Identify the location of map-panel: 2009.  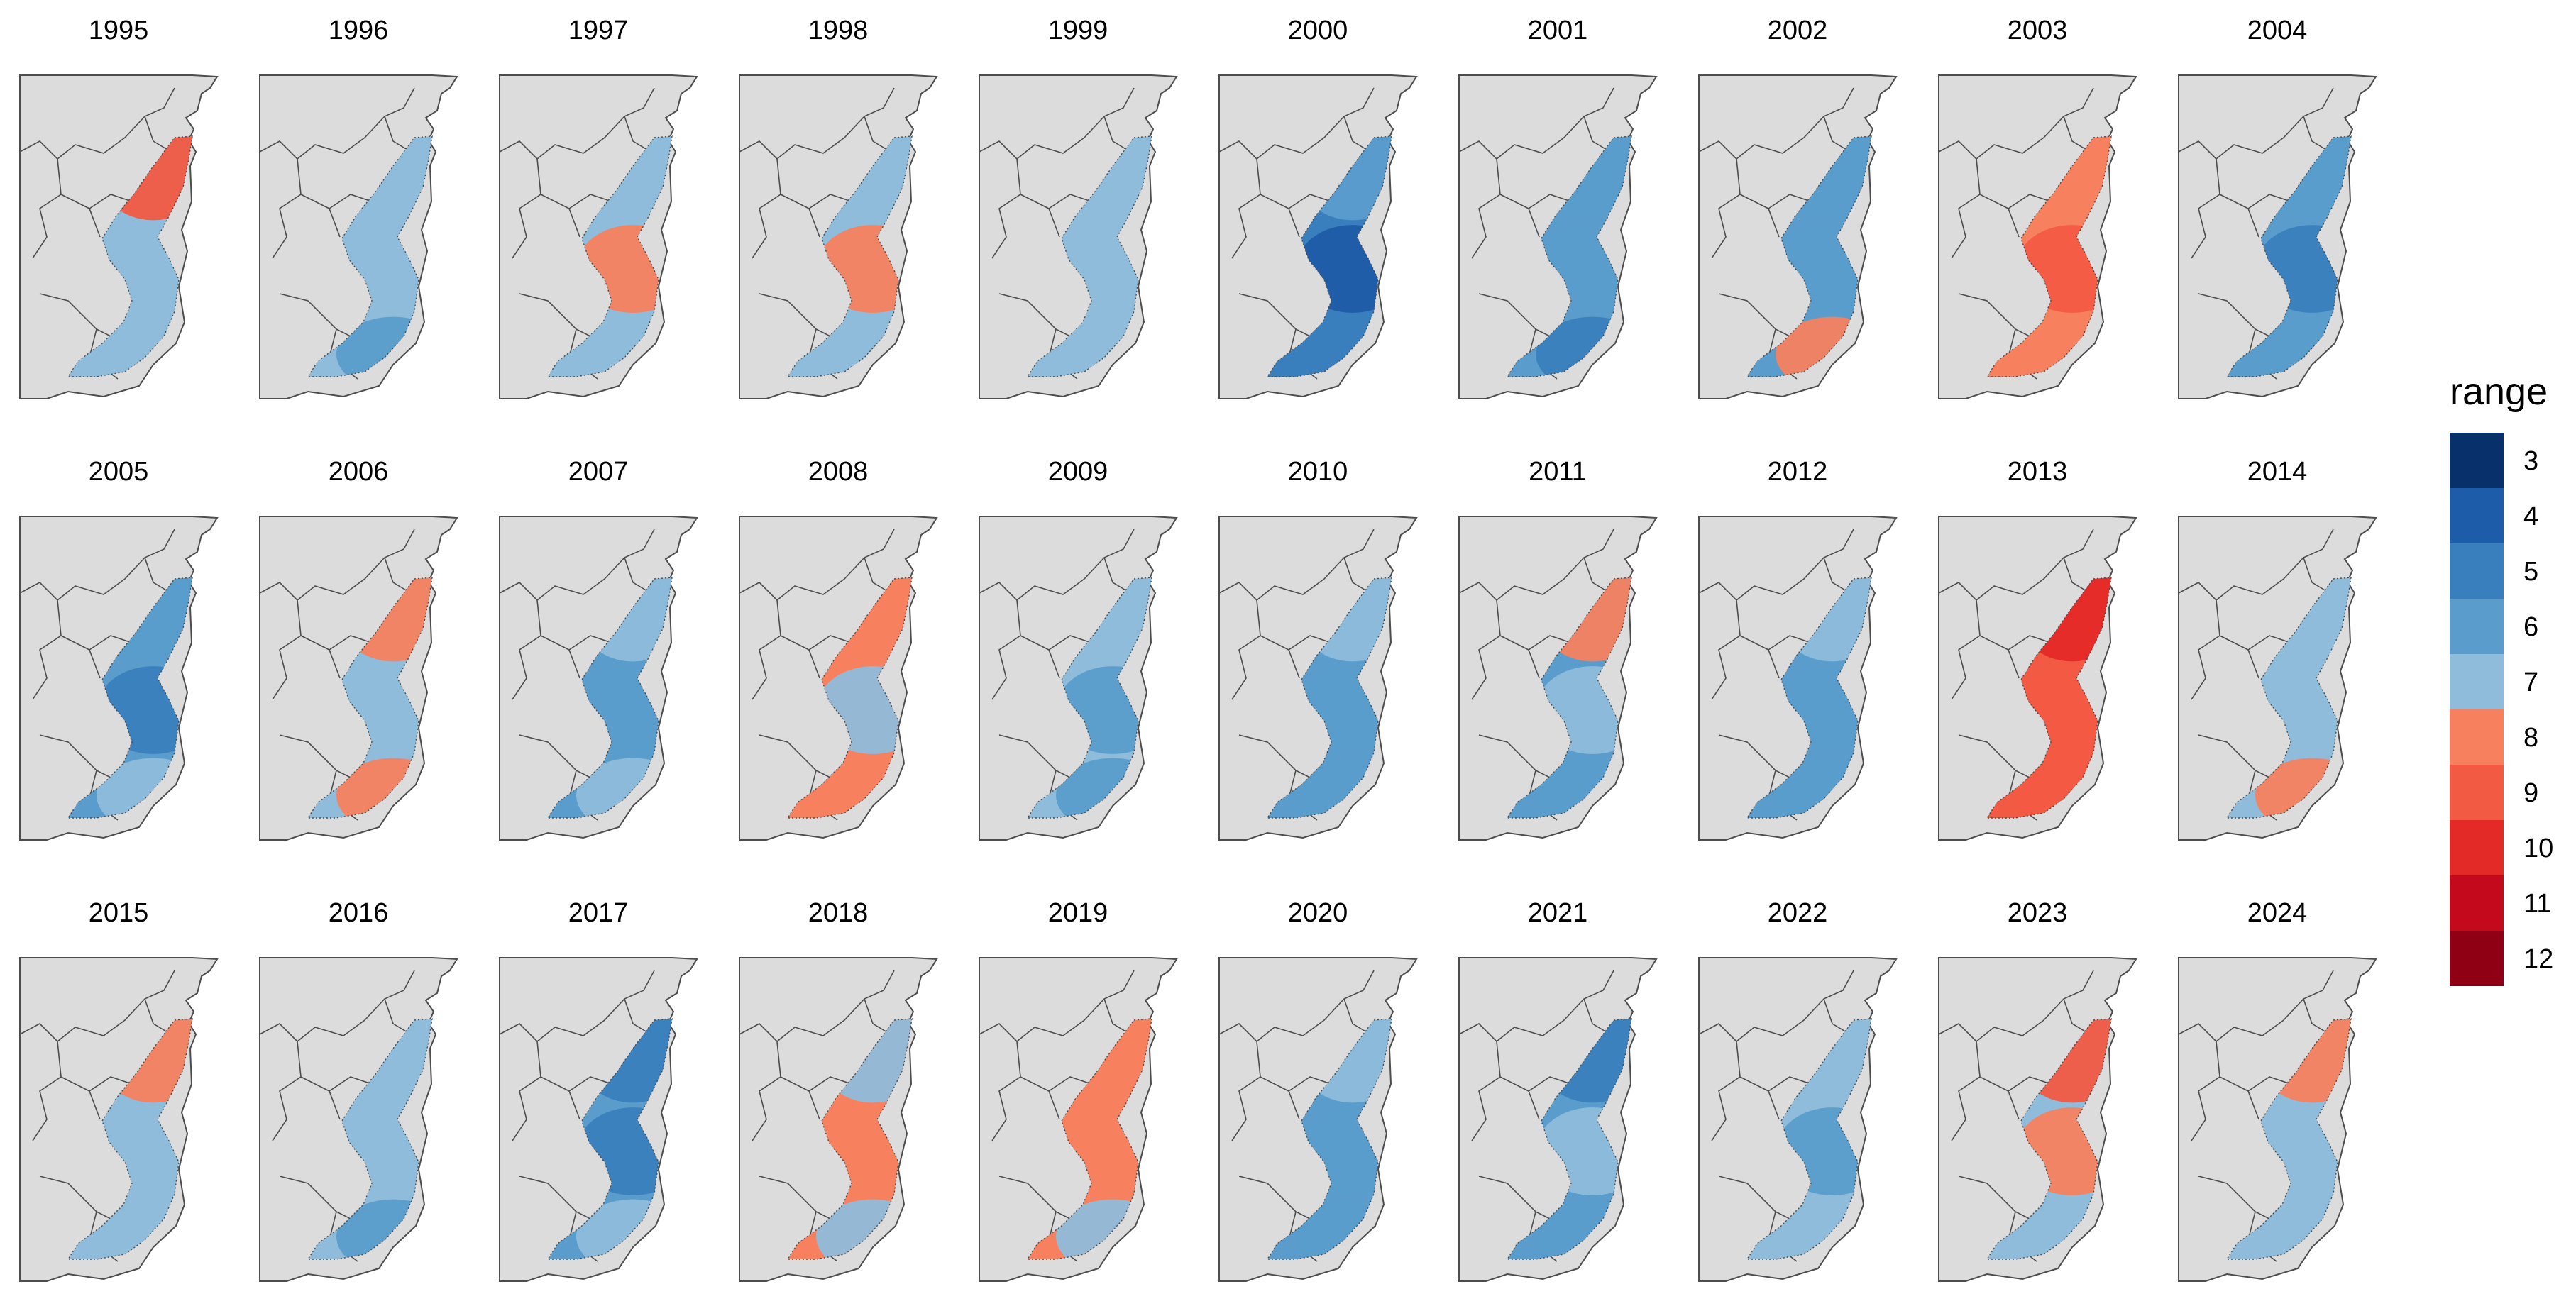
(1078, 649).